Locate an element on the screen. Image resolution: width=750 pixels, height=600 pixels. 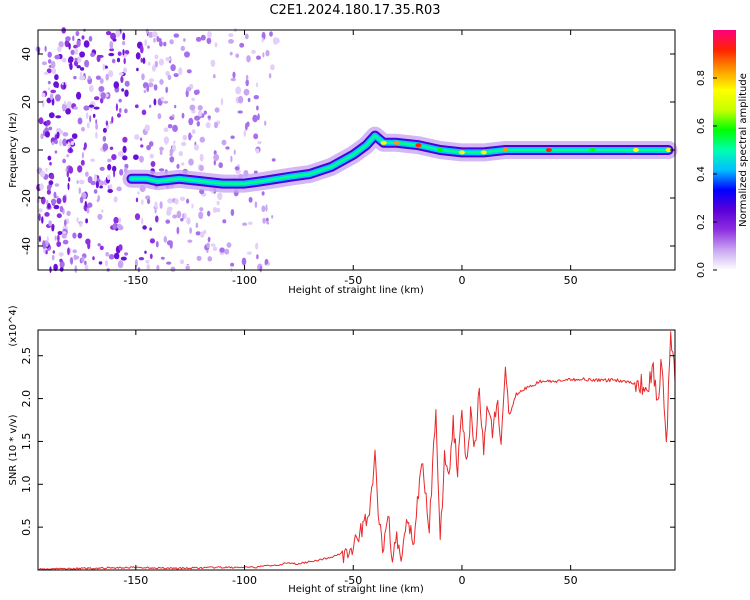
x-tick-label: 50 is located at coordinates (571, 580).